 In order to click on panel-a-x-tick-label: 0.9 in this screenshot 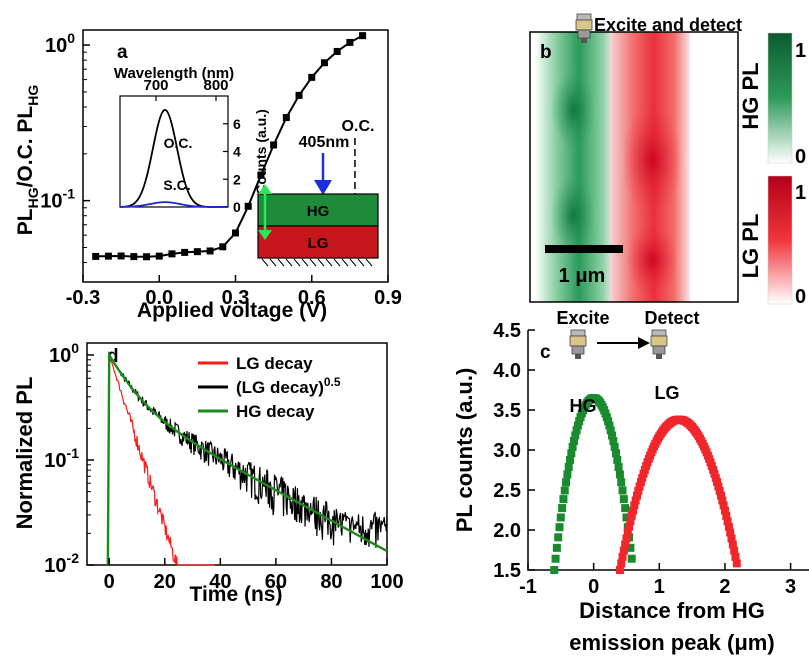, I will do `click(388, 298)`.